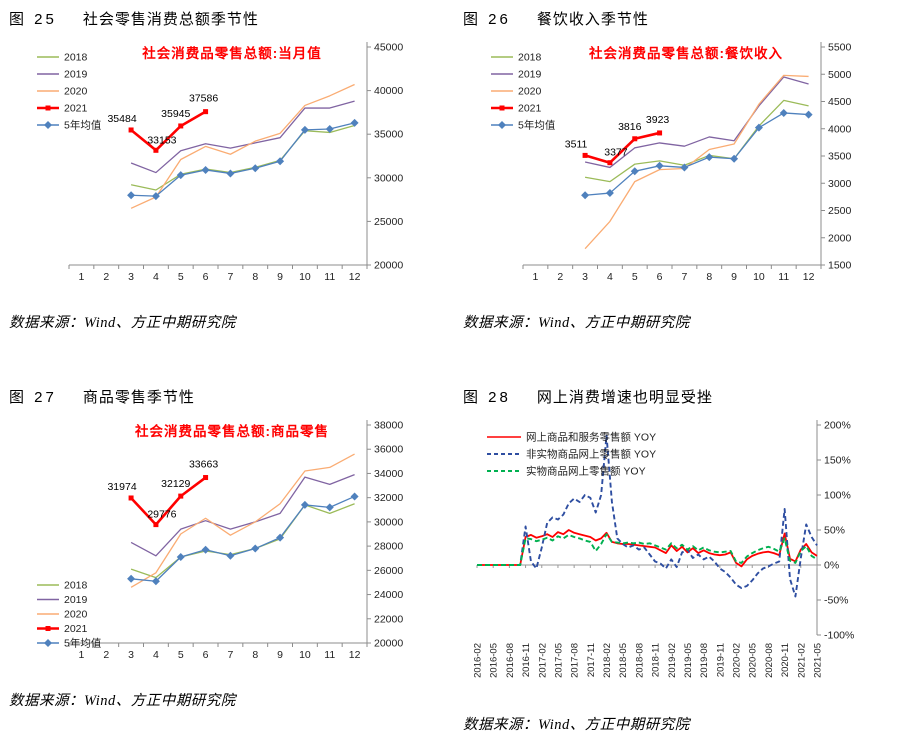 This screenshot has width=909, height=756. I want to click on series-2020, so click(242, 520).